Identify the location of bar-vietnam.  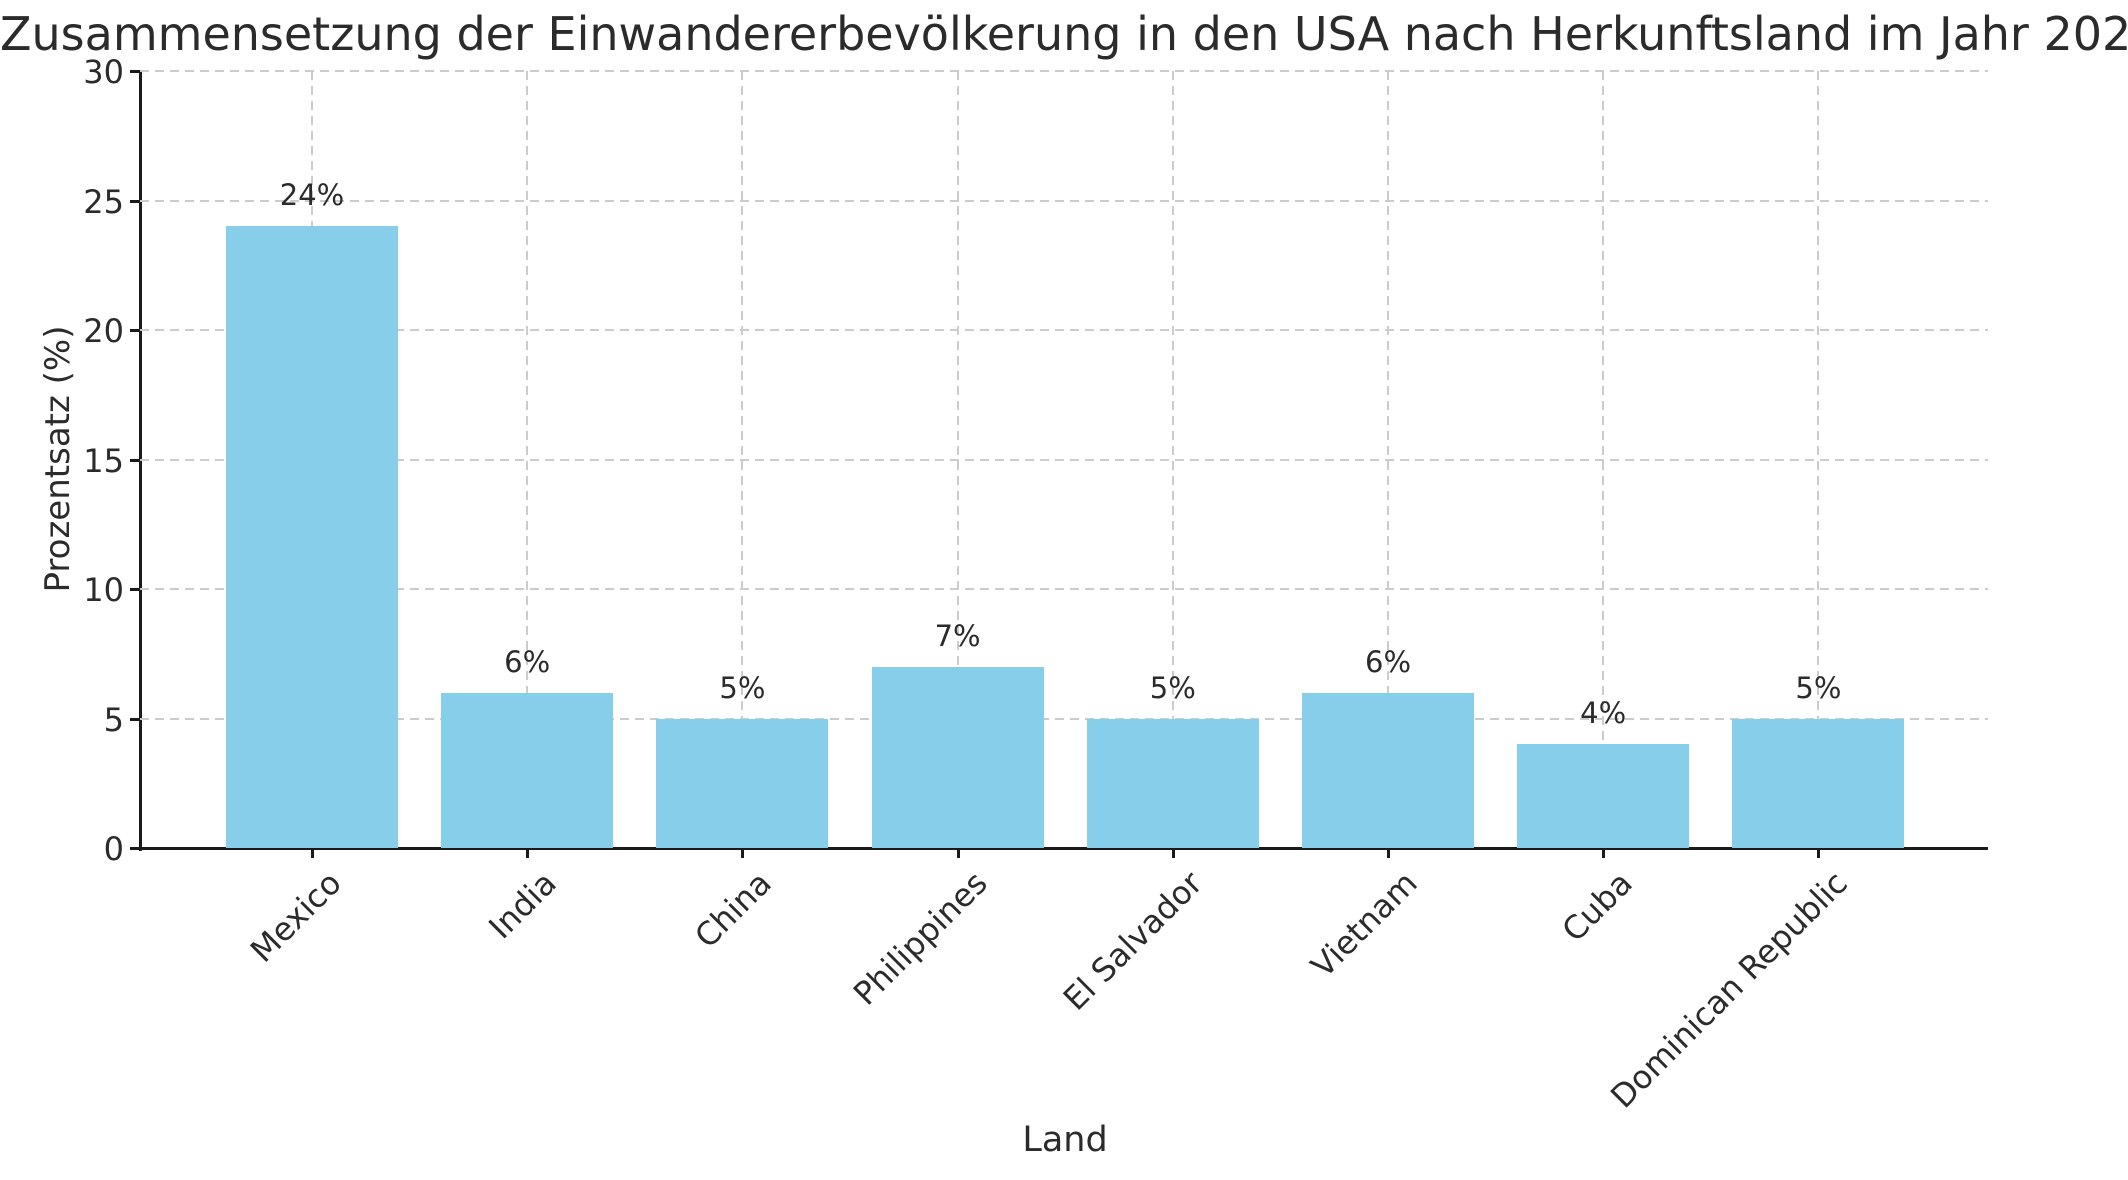
(1388, 770).